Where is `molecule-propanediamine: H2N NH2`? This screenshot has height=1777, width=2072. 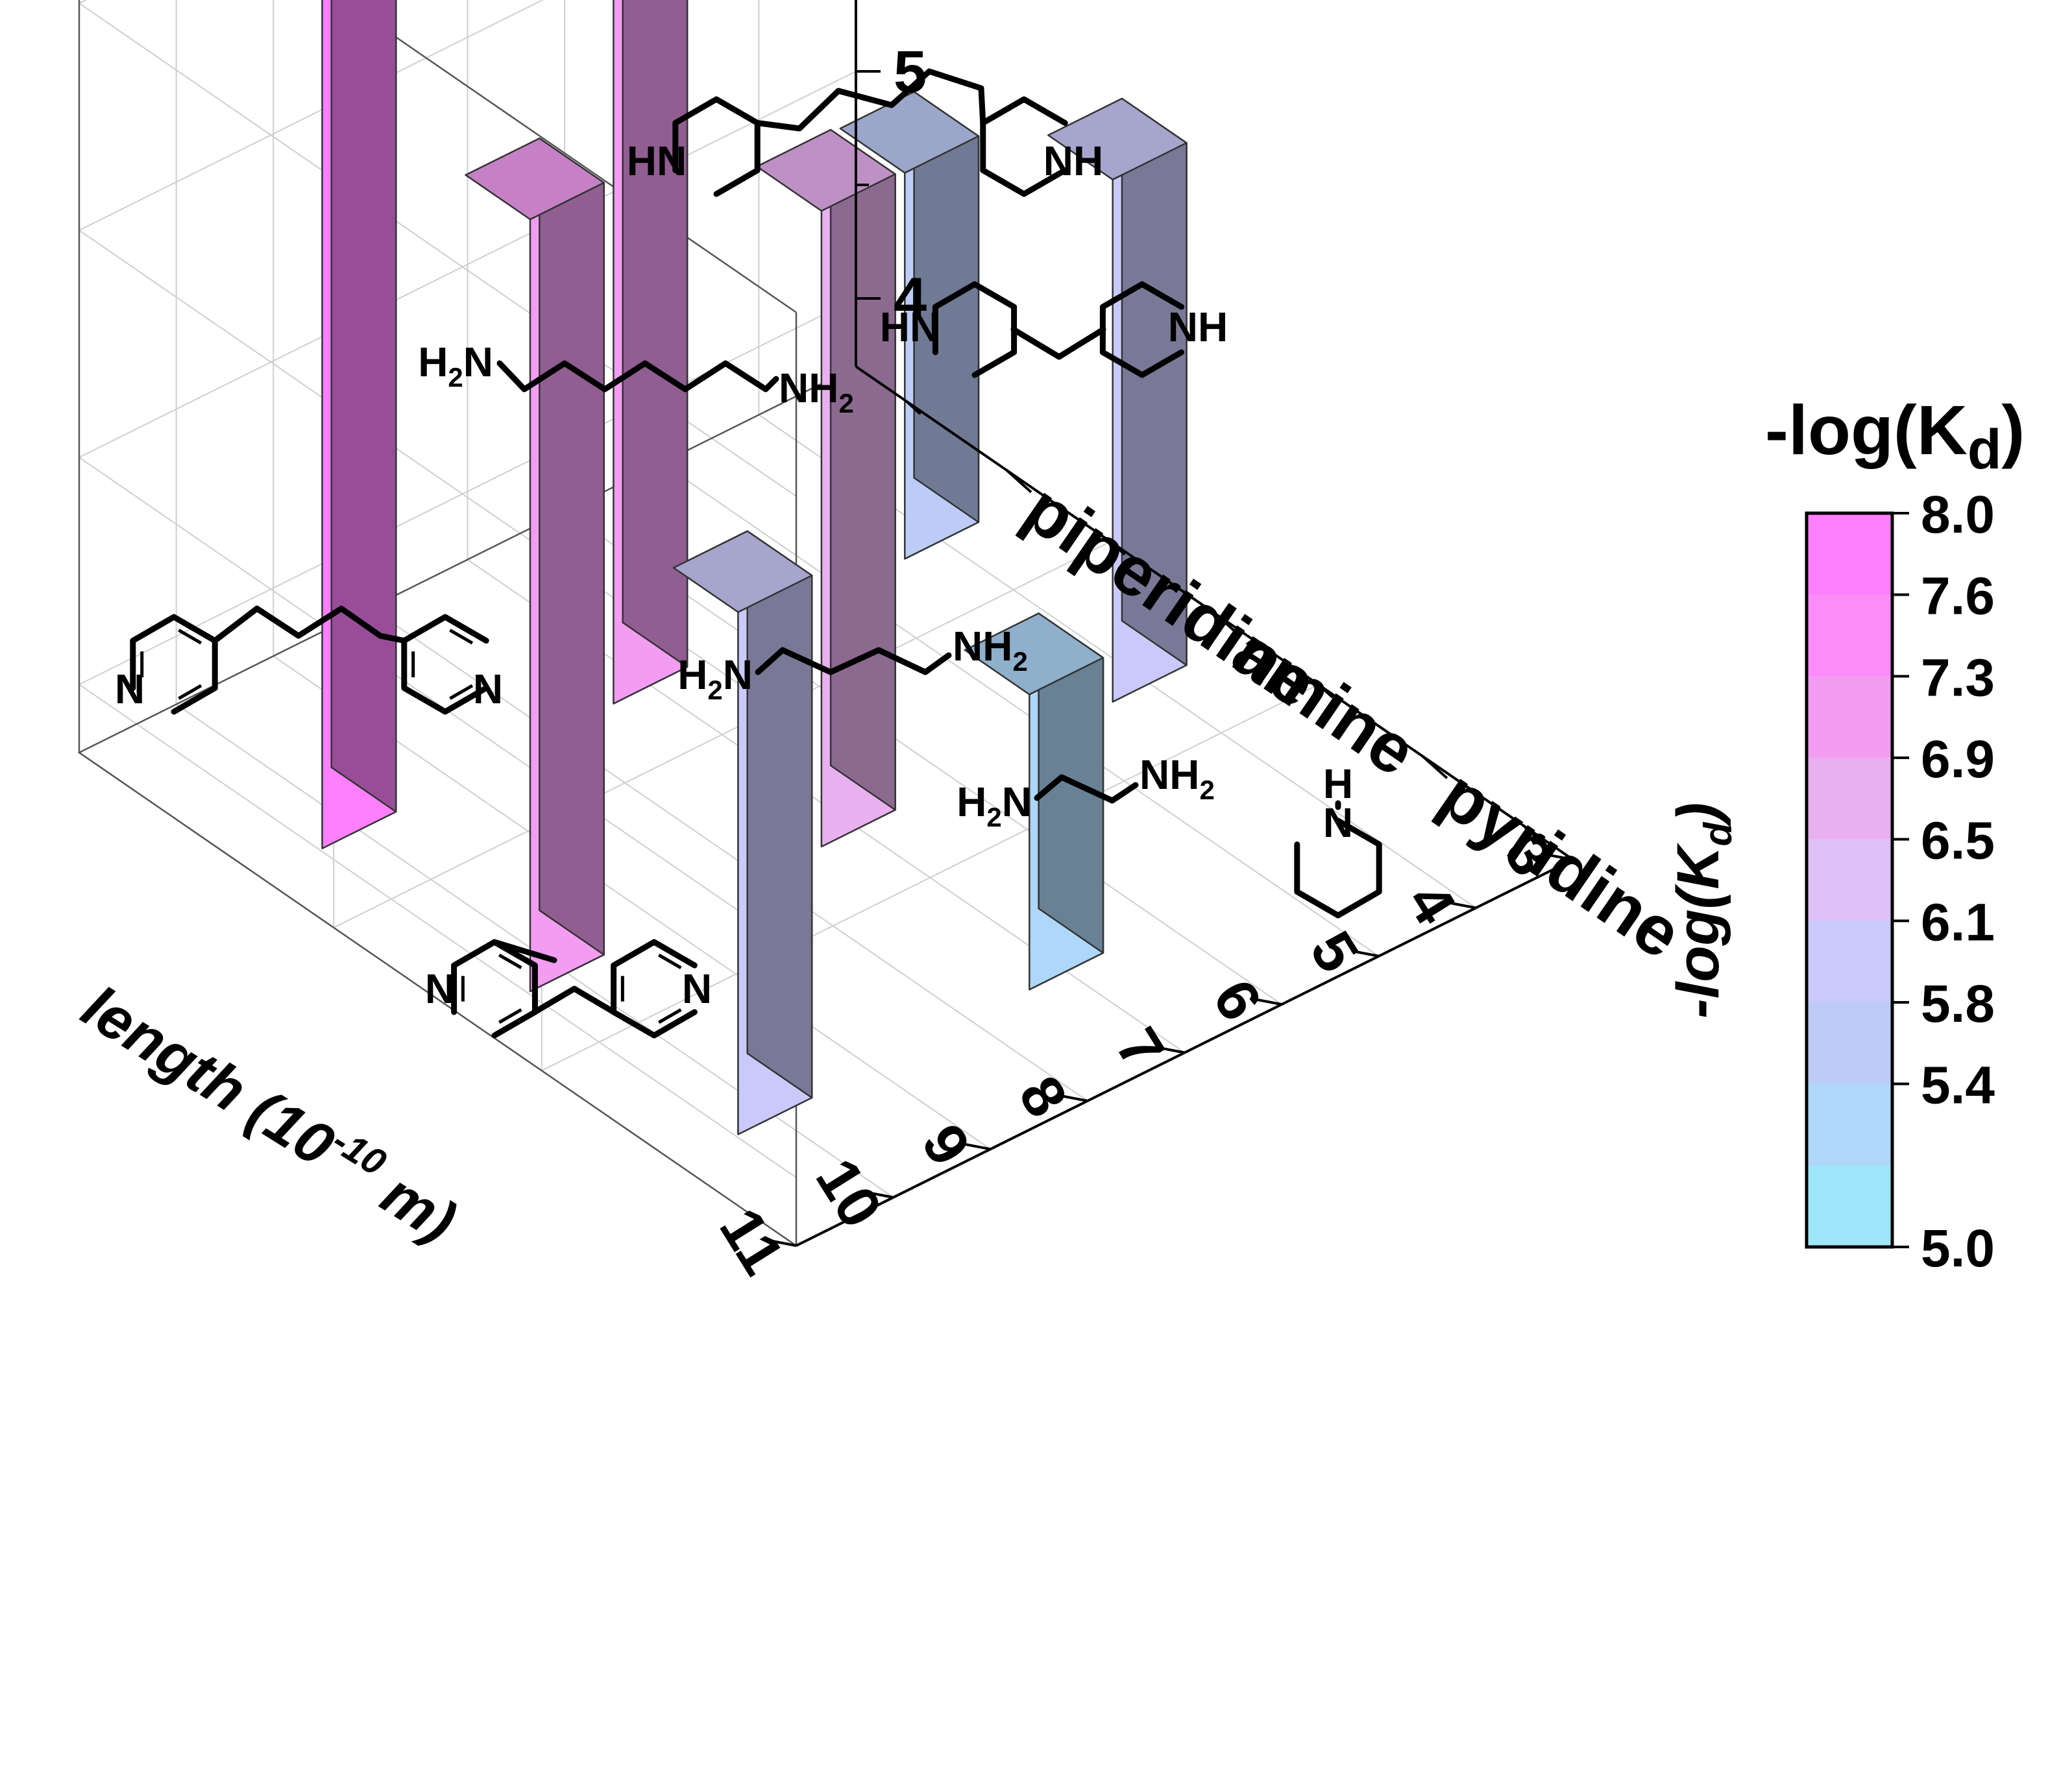
molecule-propanediamine: H2N NH2 is located at coordinates (852, 664).